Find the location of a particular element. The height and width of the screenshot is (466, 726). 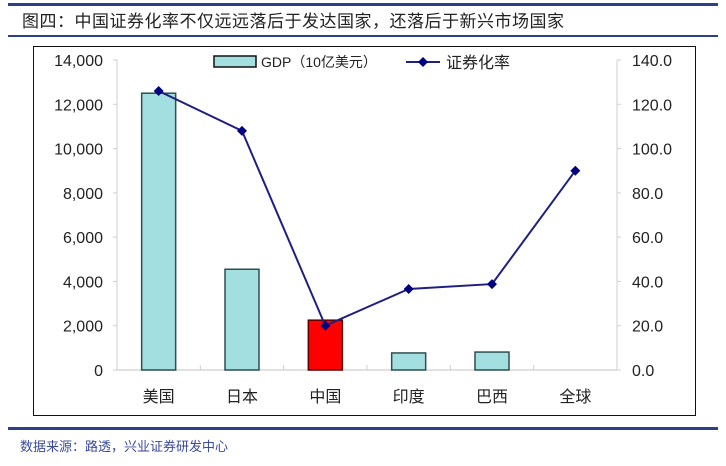

bottom-rule is located at coordinates (363, 428).